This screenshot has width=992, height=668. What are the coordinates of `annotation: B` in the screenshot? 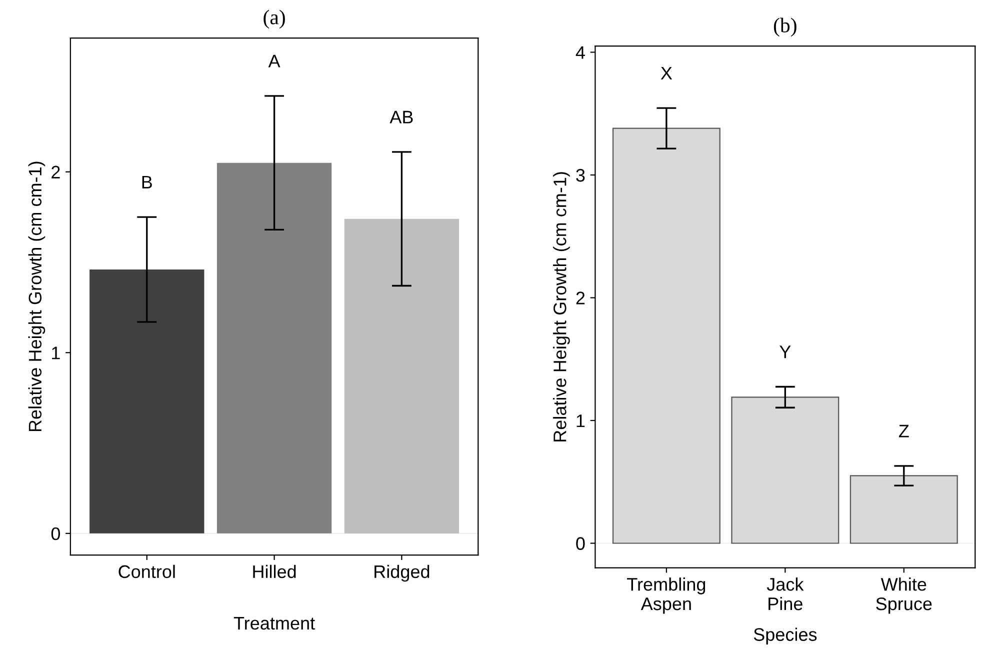 It's located at (147, 182).